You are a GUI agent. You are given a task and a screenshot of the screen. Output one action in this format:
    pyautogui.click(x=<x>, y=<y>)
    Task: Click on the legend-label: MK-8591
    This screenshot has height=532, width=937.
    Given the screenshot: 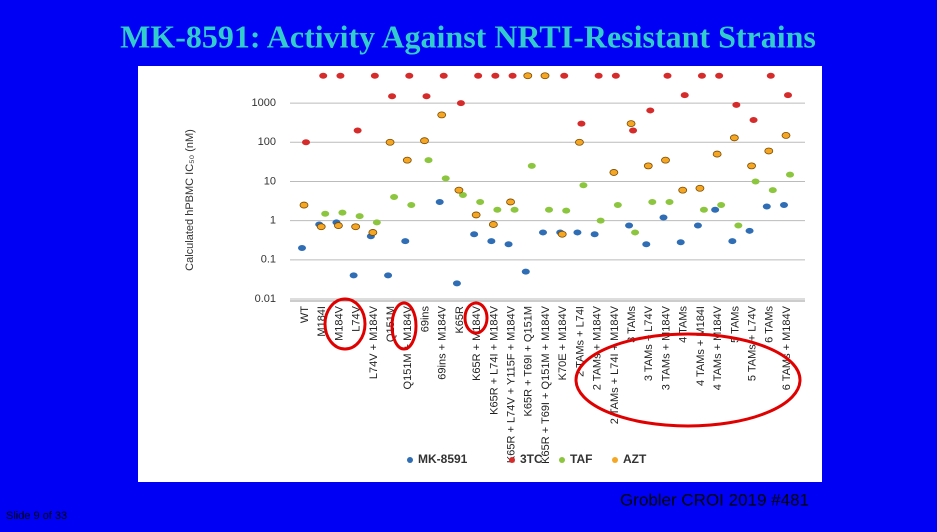 What is the action you would take?
    pyautogui.click(x=443, y=459)
    